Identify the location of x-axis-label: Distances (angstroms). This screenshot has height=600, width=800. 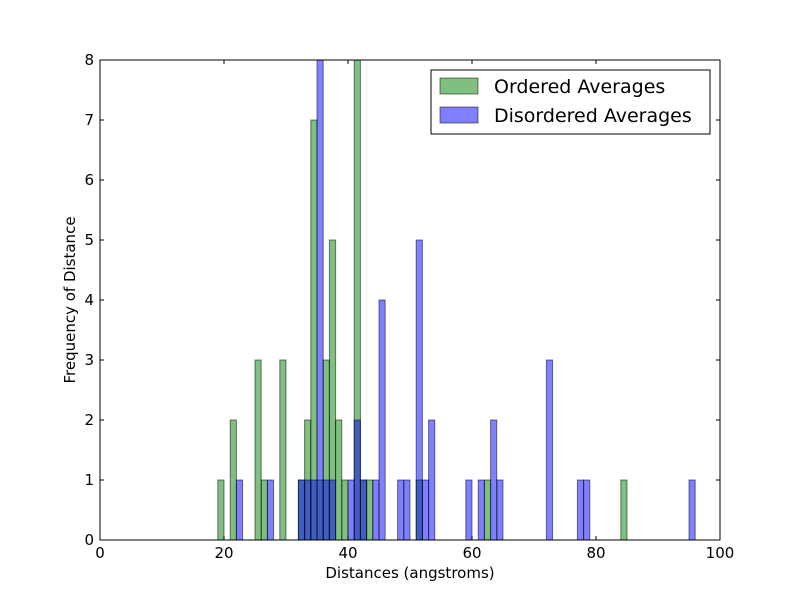
(409, 573).